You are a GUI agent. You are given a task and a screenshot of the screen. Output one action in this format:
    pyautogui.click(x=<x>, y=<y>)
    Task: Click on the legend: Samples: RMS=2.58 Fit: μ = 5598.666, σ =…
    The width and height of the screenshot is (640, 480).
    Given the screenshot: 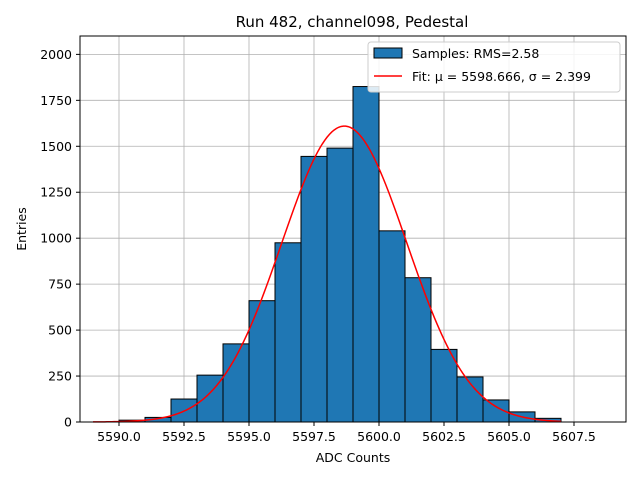 What is the action you would take?
    pyautogui.click(x=494, y=67)
    